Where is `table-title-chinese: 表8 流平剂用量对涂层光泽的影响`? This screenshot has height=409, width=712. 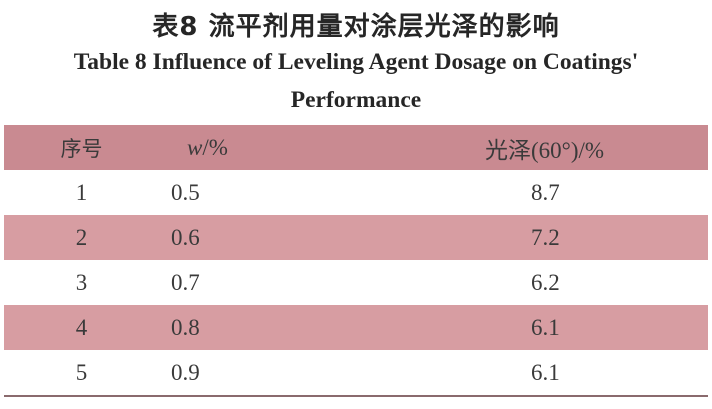
table-title-chinese: 表8 流平剂用量对涂层光泽的影响 is located at coordinates (356, 27).